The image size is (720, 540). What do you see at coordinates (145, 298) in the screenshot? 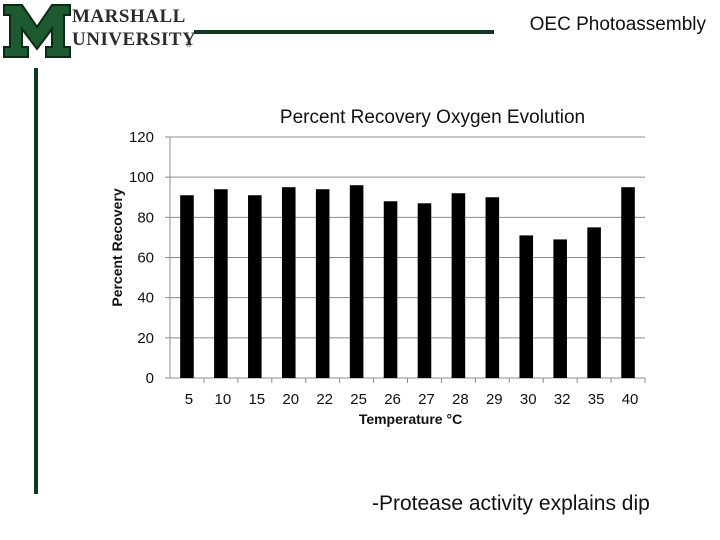
I see `y-tick-label-40: 40` at bounding box center [145, 298].